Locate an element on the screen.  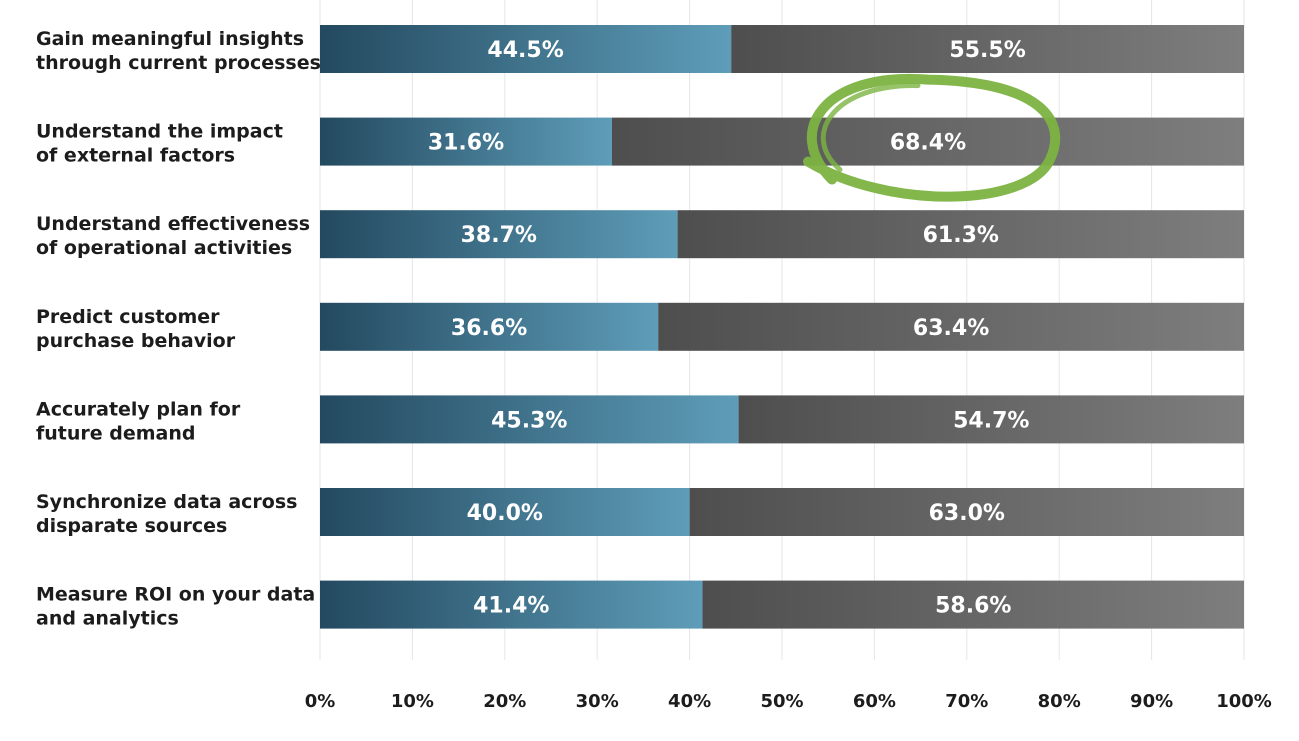
category-label: Measure ROI on your data and analytics is located at coordinates (175, 607).